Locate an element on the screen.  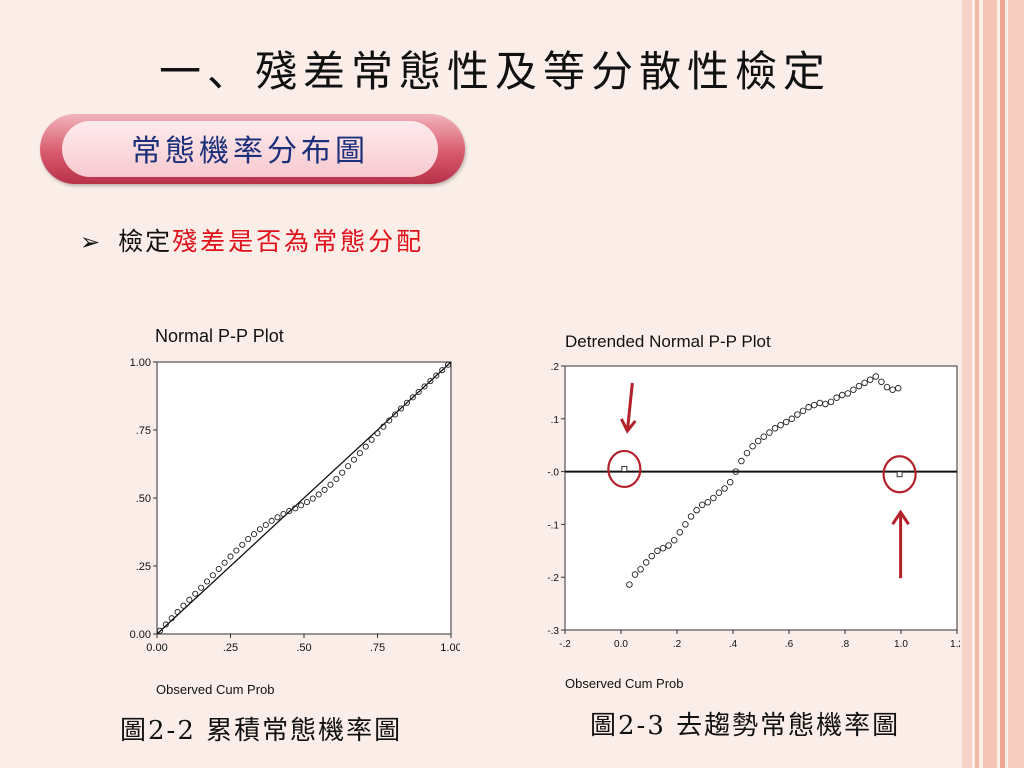
y-tick-label: .2 is located at coordinates (555, 367).